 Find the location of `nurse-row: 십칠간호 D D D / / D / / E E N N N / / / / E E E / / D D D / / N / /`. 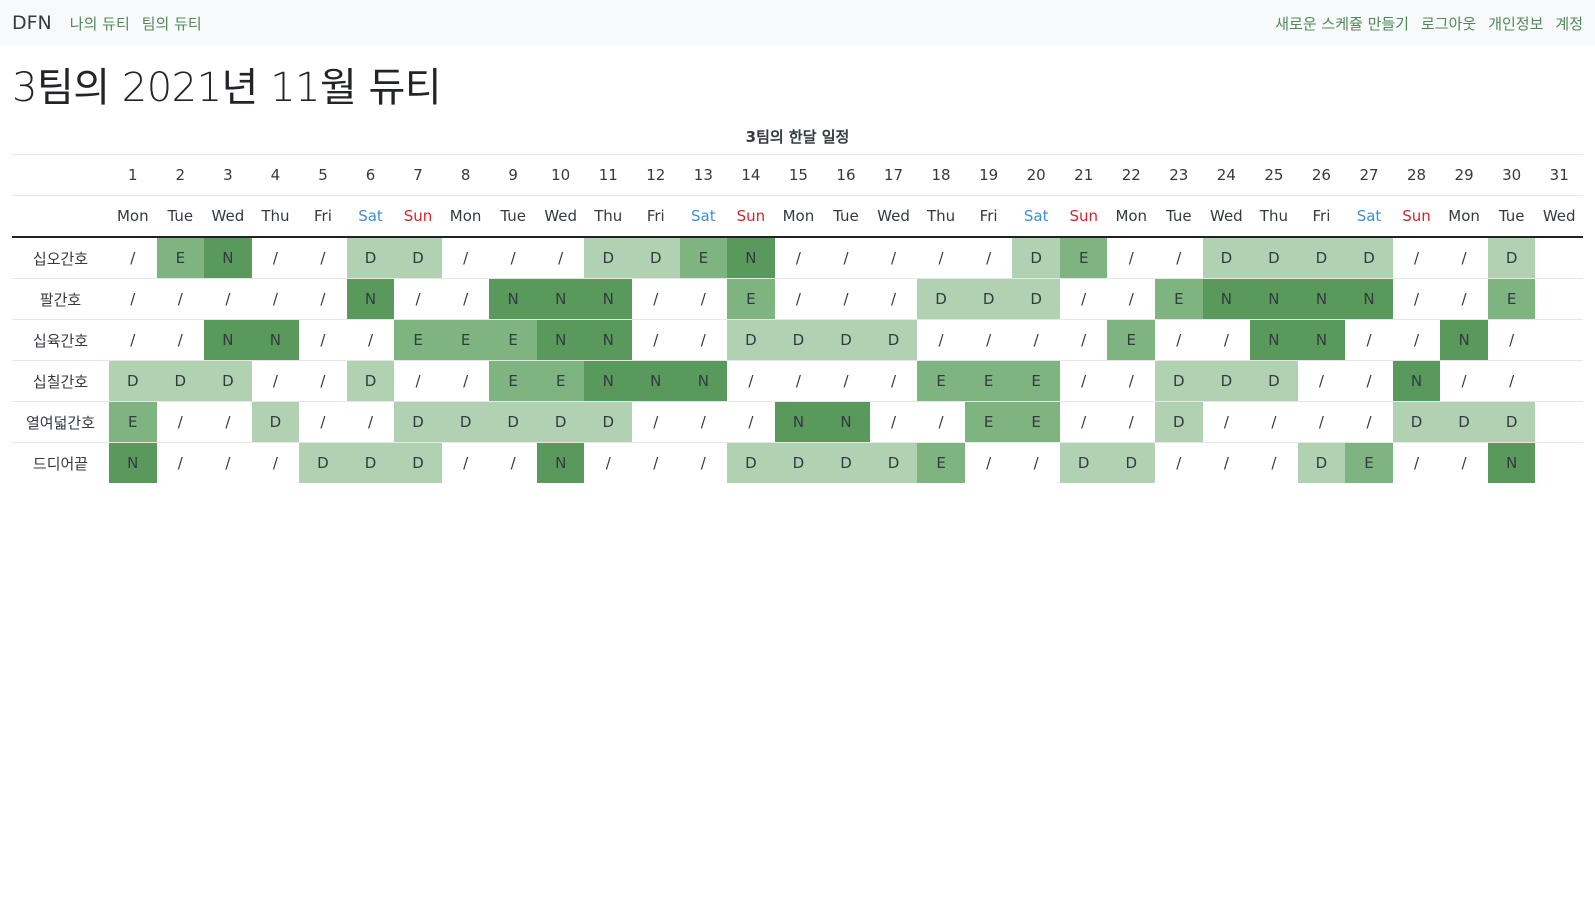

nurse-row: 십칠간호 D D D / / D / / E E N N N / / / / E E E / / D D D / / N / / is located at coordinates (797, 381).